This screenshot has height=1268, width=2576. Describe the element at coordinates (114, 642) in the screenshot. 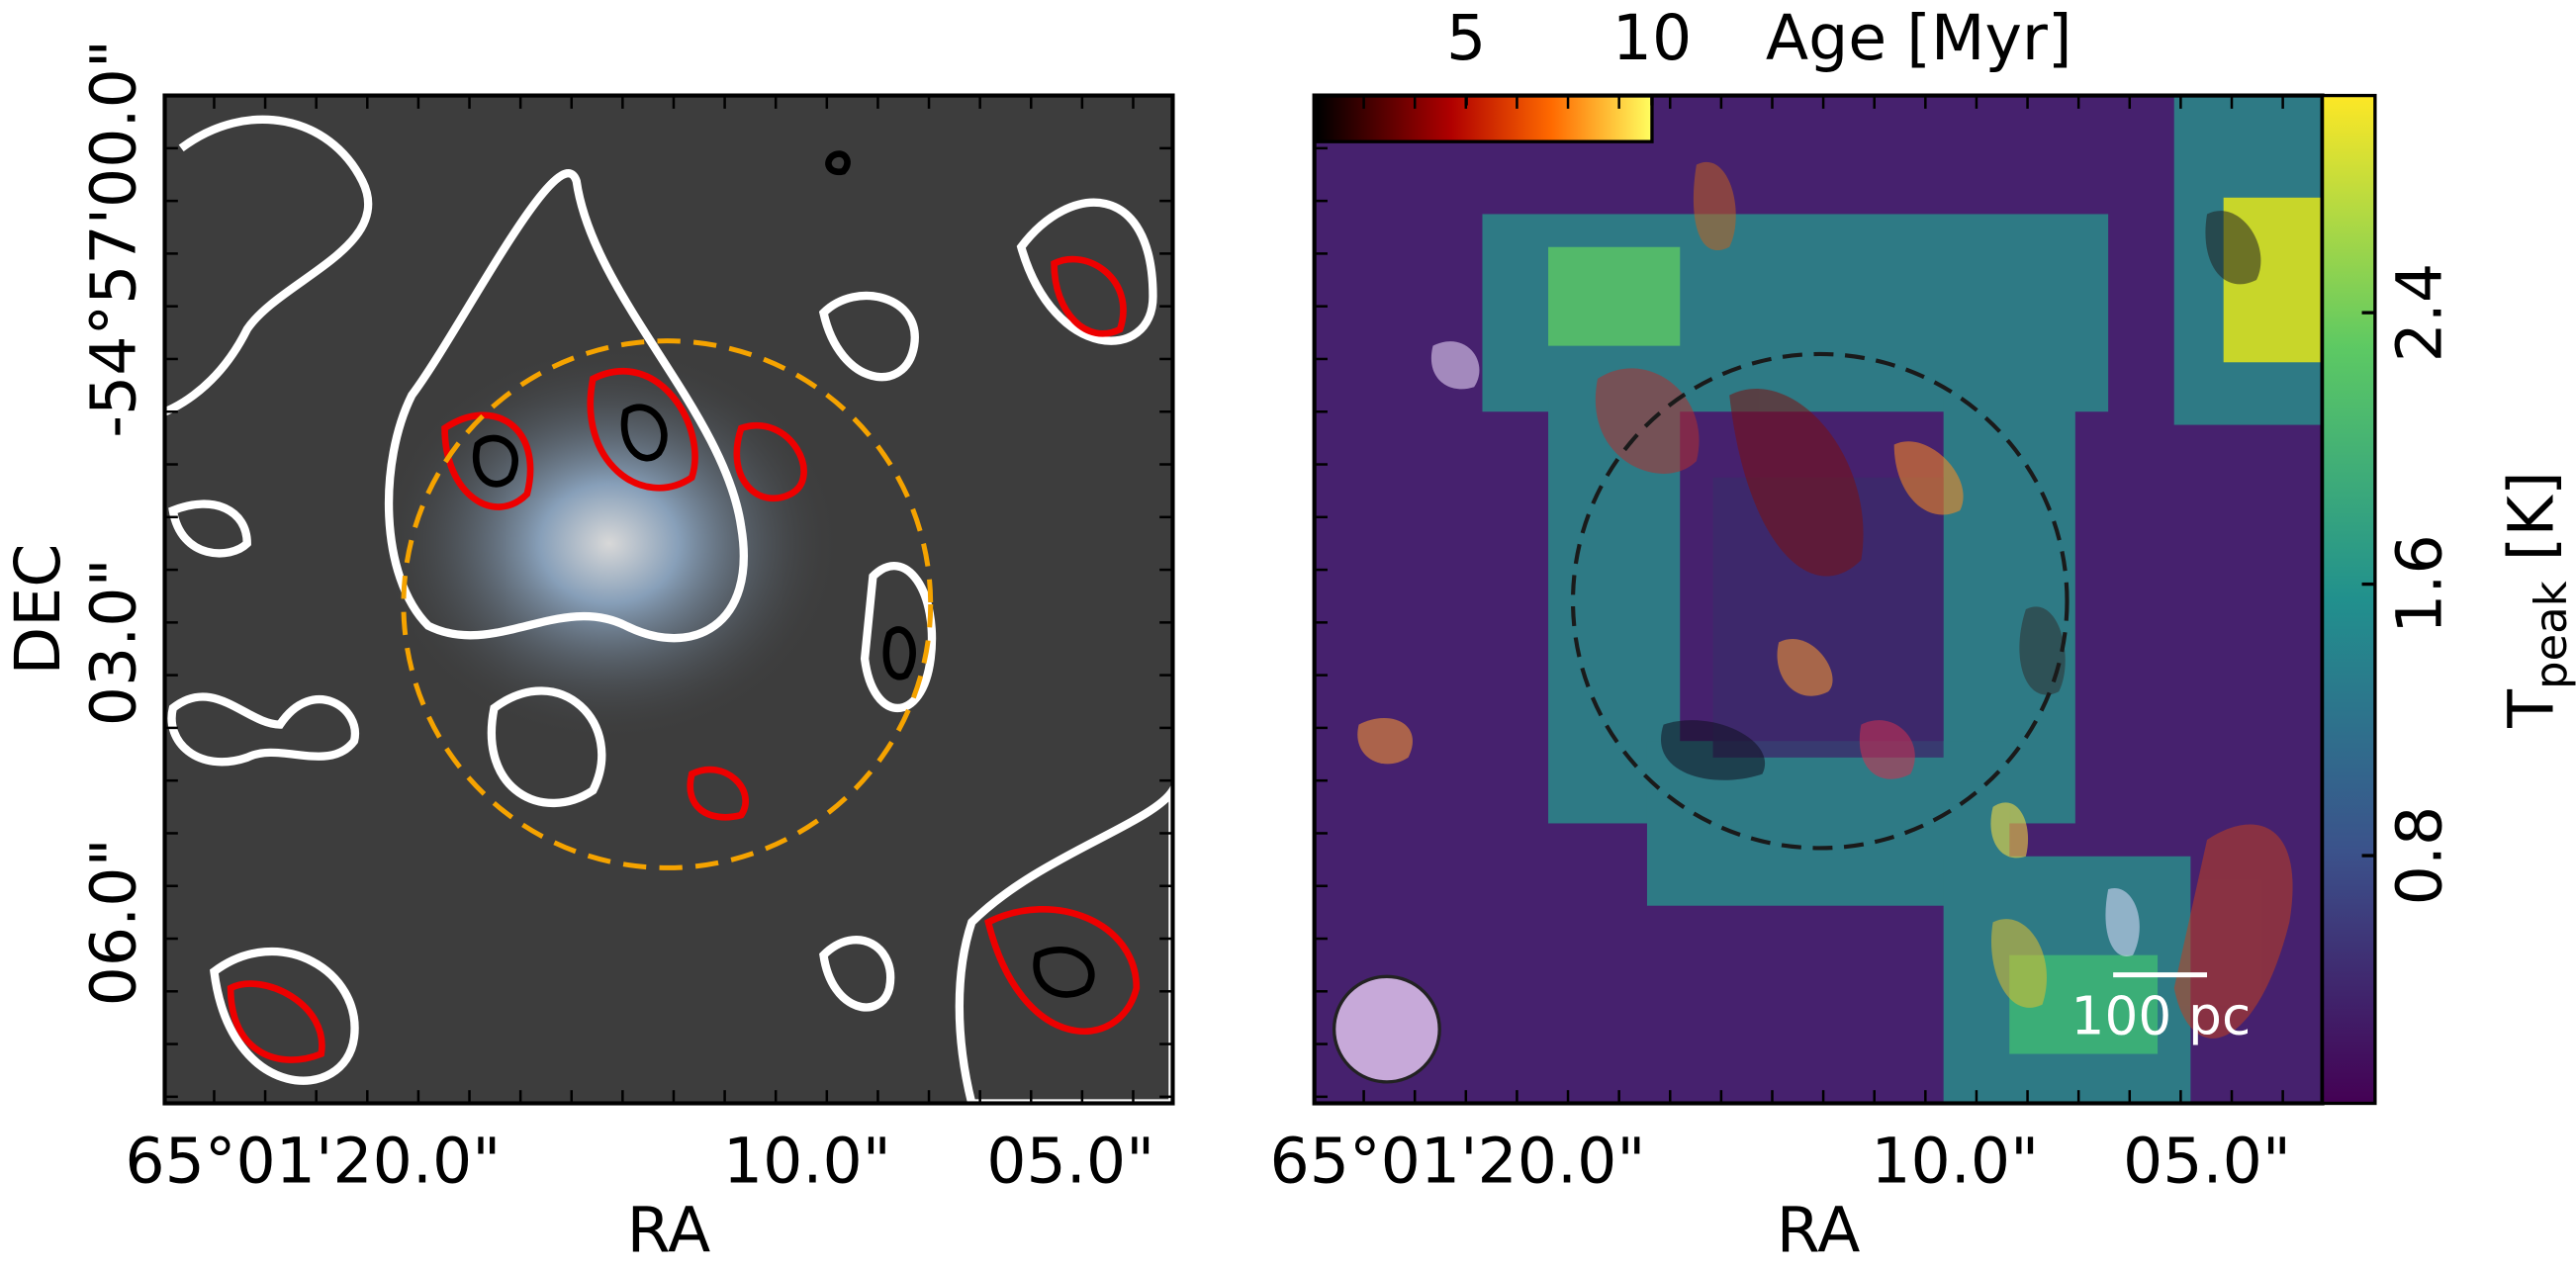

I see `y-tick-label: 03.0"` at that location.